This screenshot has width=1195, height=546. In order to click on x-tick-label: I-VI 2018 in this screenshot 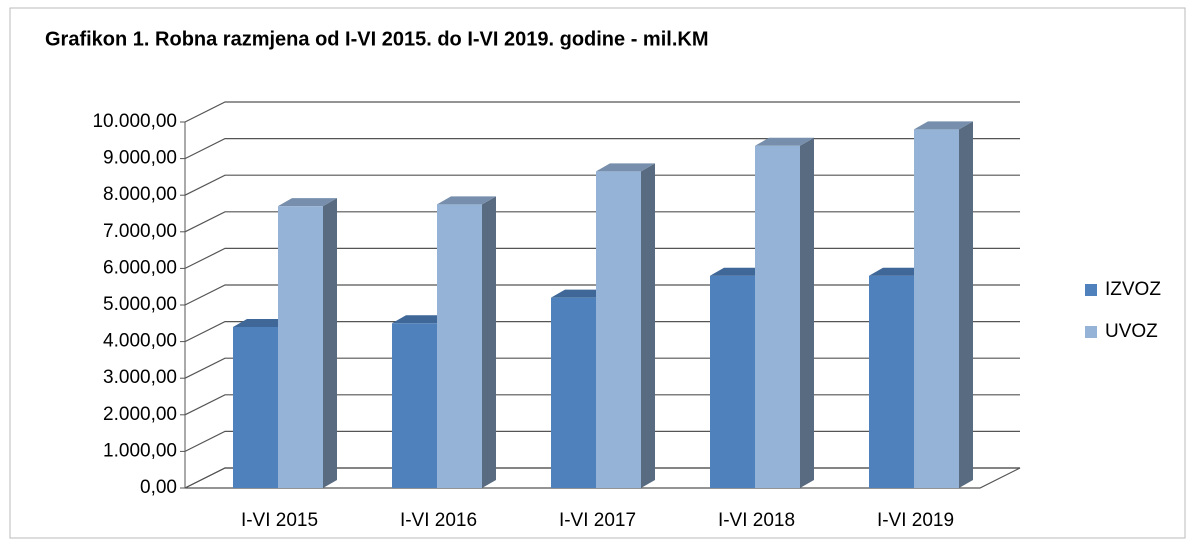, I will do `click(756, 520)`.